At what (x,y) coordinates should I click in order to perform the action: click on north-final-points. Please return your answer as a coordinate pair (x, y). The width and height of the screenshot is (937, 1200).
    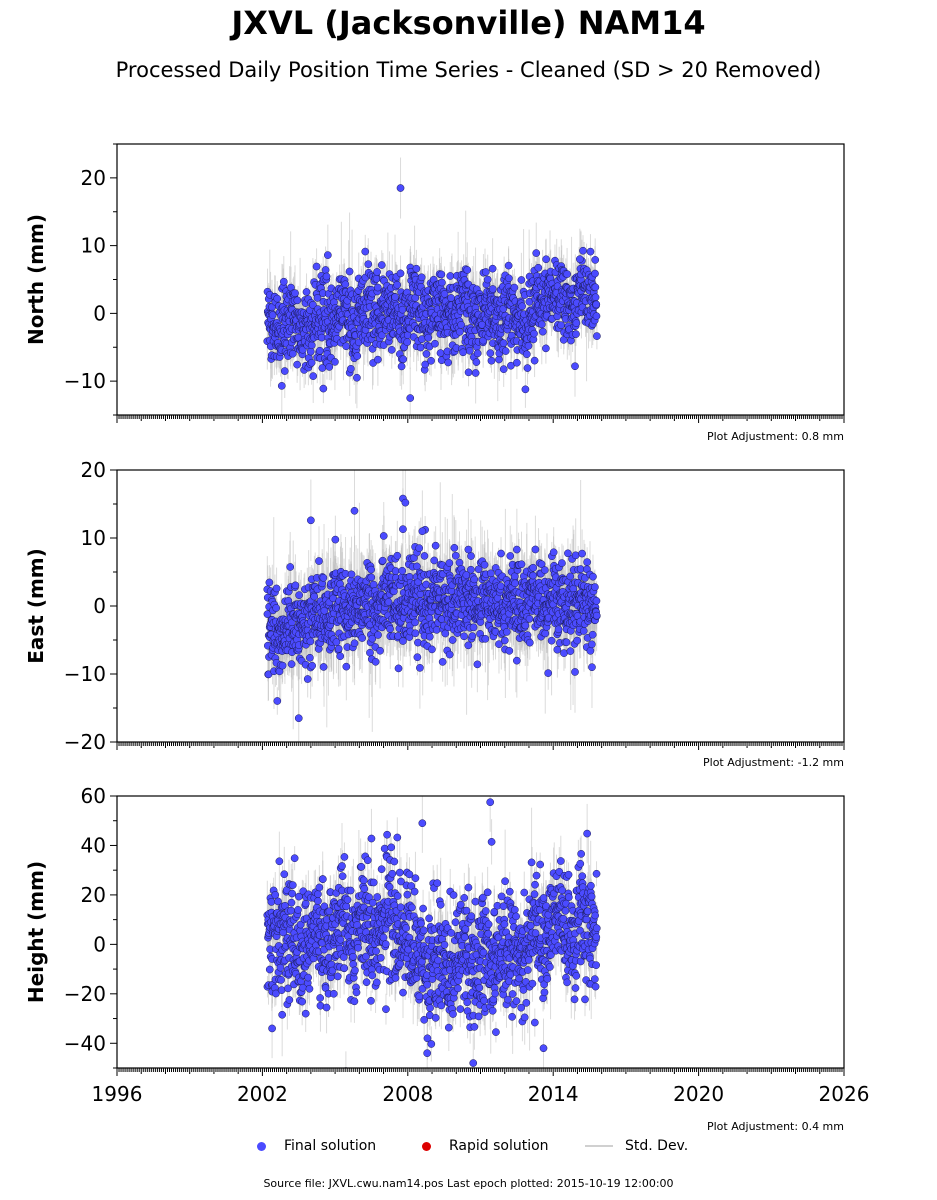
    Looking at the image, I should click on (432, 293).